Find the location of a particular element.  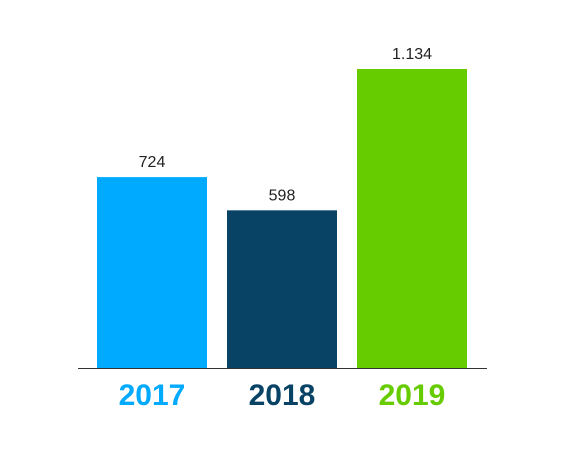

value-label-2018: 598 is located at coordinates (282, 195).